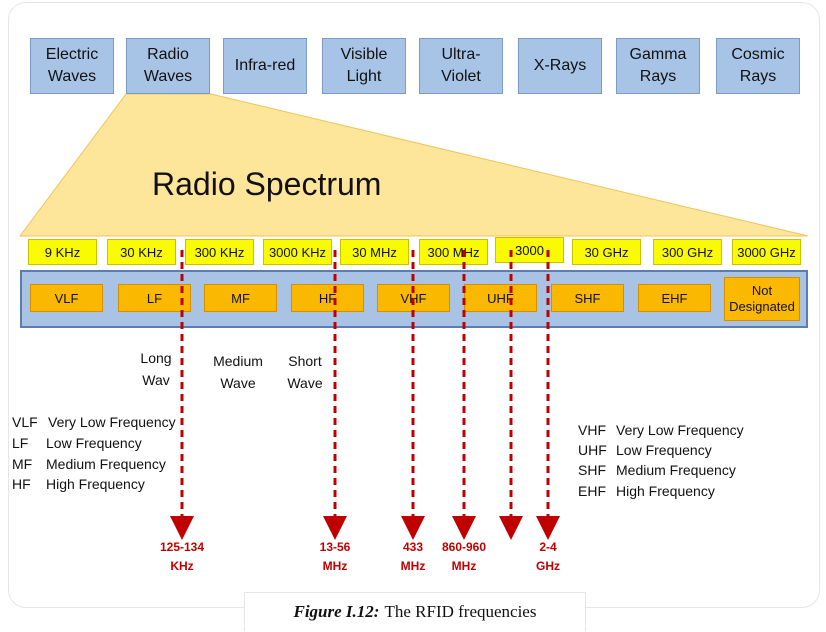 Image resolution: width=826 pixels, height=632 pixels. What do you see at coordinates (219, 252) in the screenshot?
I see `frequency-box: 300 KHz` at bounding box center [219, 252].